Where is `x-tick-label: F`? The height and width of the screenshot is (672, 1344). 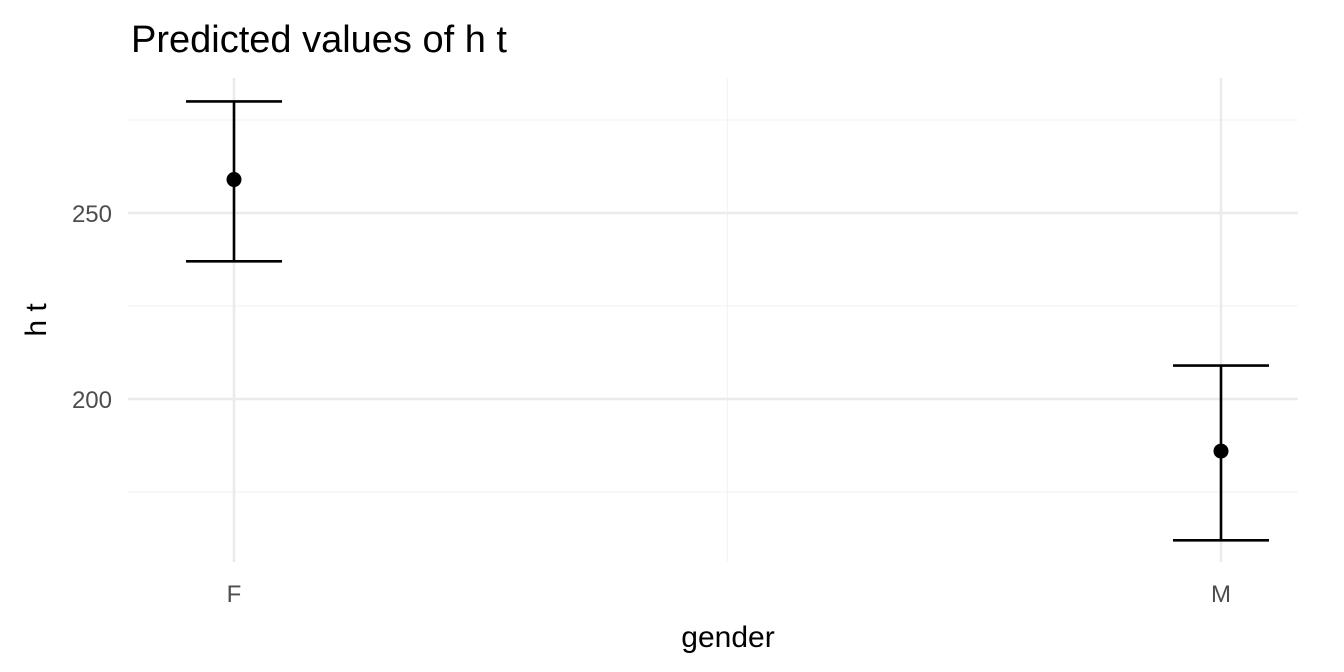
x-tick-label: F is located at coordinates (234, 594).